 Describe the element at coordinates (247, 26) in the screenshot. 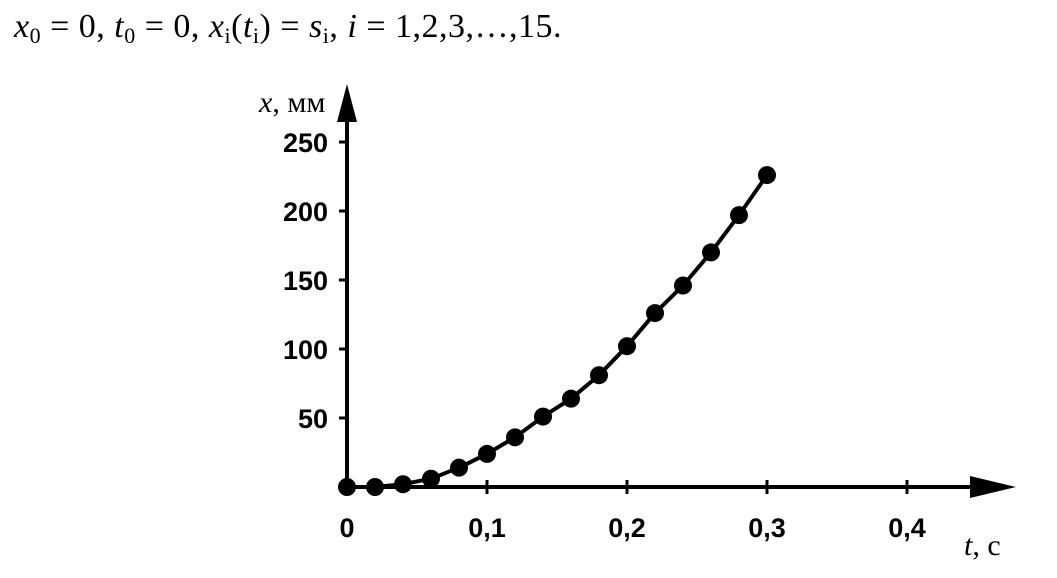

I see `ti-symbol: t` at that location.